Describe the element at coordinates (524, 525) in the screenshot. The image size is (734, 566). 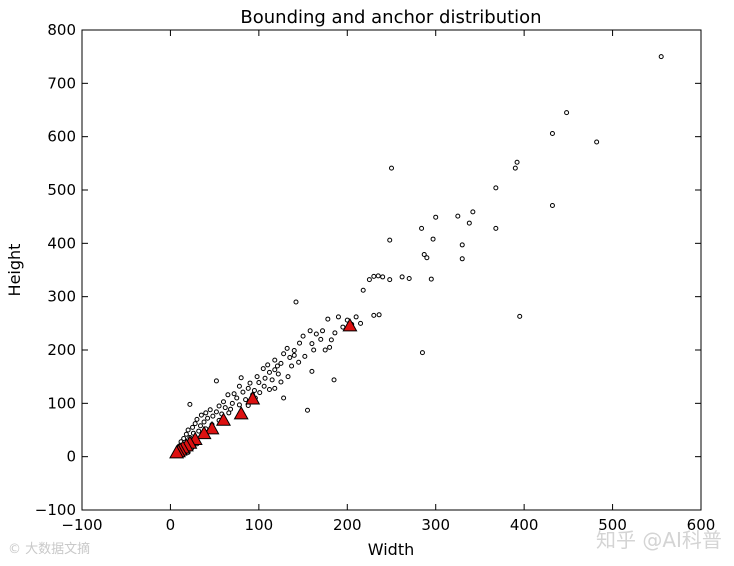
I see `x-tick-label: 400` at that location.